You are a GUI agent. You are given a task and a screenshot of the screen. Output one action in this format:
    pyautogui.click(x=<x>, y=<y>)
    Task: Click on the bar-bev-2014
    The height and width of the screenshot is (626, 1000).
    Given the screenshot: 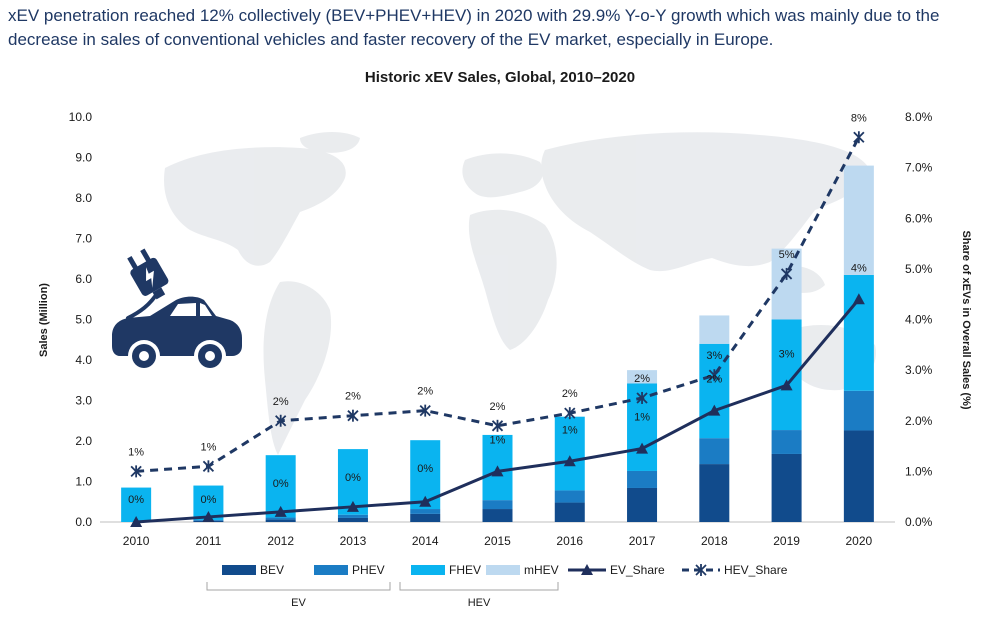 What is the action you would take?
    pyautogui.click(x=425, y=517)
    